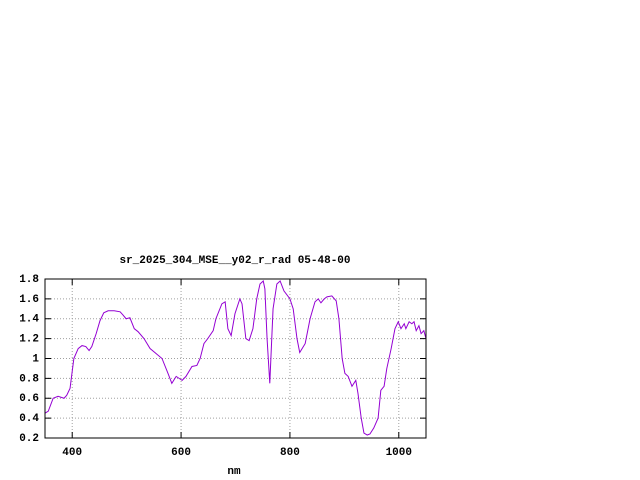  Describe the element at coordinates (399, 453) in the screenshot. I see `x-tick-label: 1000` at that location.